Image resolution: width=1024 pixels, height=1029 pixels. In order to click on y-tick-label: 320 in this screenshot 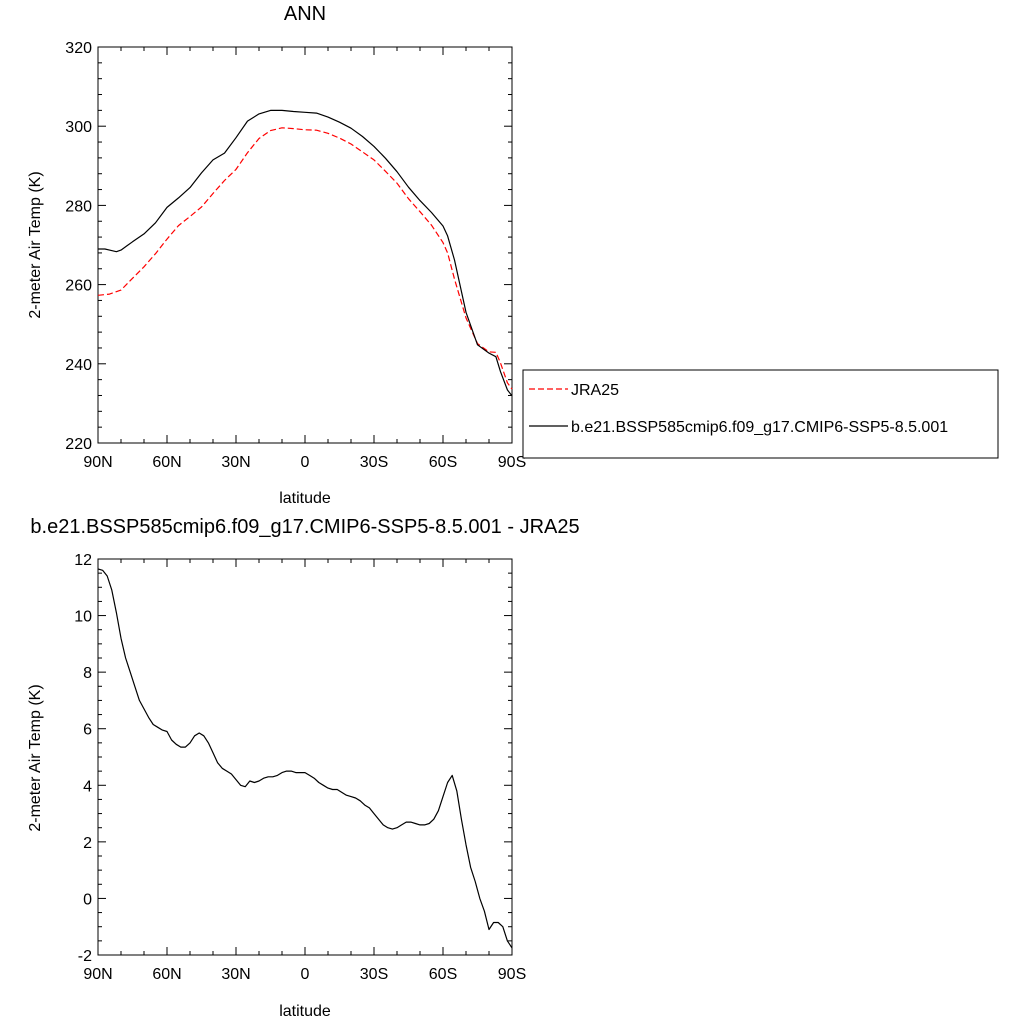, I will do `click(78, 48)`.